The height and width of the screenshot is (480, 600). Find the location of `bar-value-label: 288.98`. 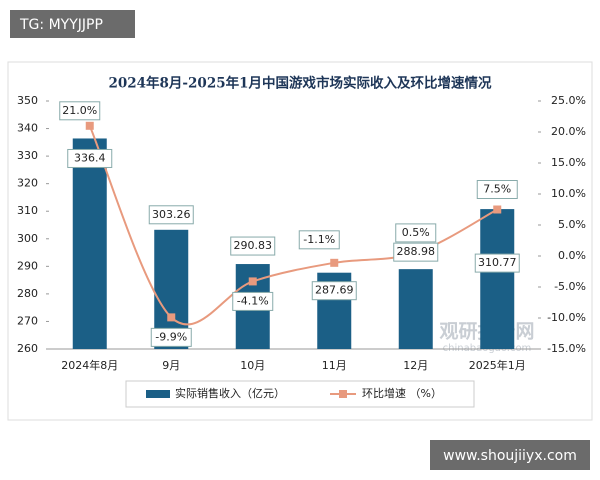

bar-value-label: 288.98 is located at coordinates (416, 251).